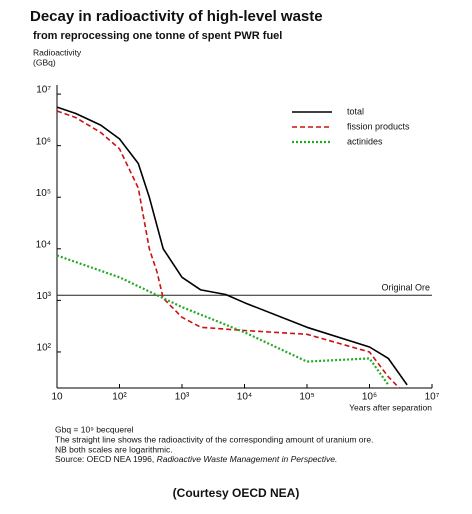  Describe the element at coordinates (365, 141) in the screenshot. I see `legend-label: actinides` at that location.